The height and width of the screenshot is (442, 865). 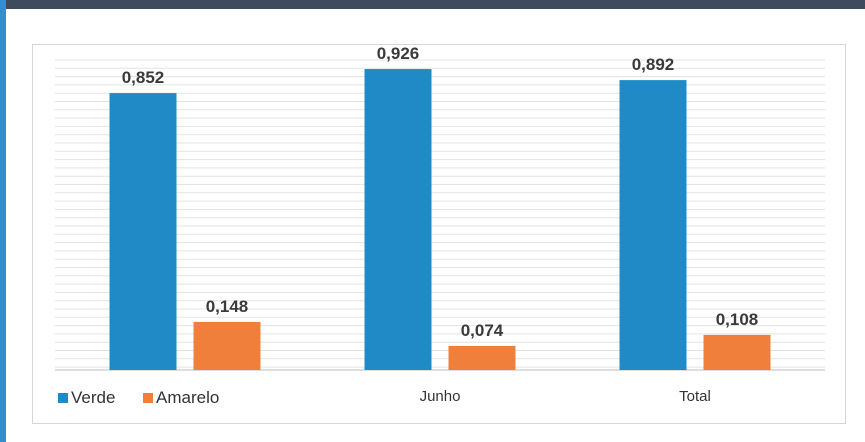 What do you see at coordinates (432, 4) in the screenshot?
I see `top-border` at bounding box center [432, 4].